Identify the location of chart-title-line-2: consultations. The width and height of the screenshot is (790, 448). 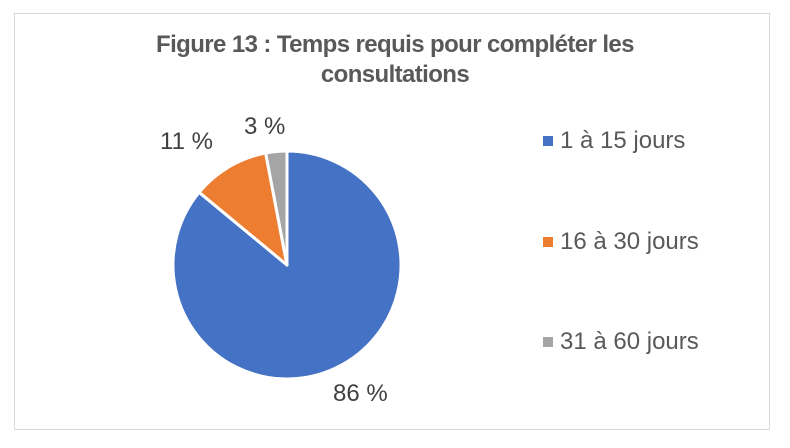
(395, 74).